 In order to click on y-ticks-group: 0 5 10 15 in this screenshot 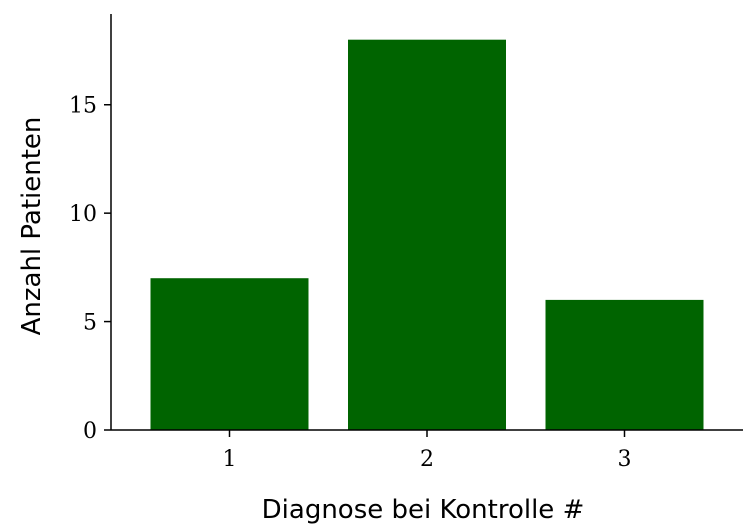, I will do `click(90, 269)`.